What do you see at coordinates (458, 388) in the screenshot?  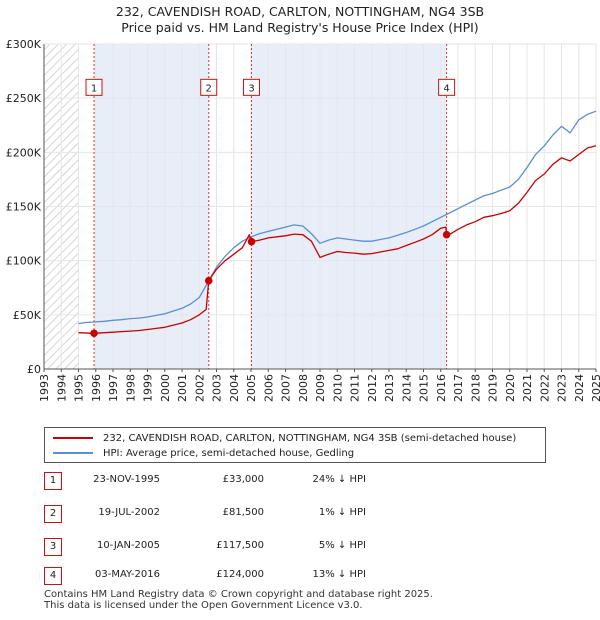 I see `x-tick-label: 2017` at bounding box center [458, 388].